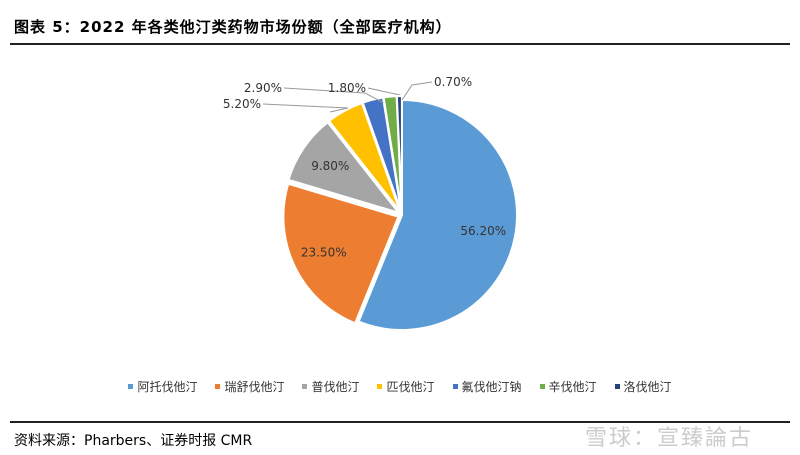  What do you see at coordinates (410, 387) in the screenshot?
I see `legend-label: 匹伐他汀` at bounding box center [410, 387].